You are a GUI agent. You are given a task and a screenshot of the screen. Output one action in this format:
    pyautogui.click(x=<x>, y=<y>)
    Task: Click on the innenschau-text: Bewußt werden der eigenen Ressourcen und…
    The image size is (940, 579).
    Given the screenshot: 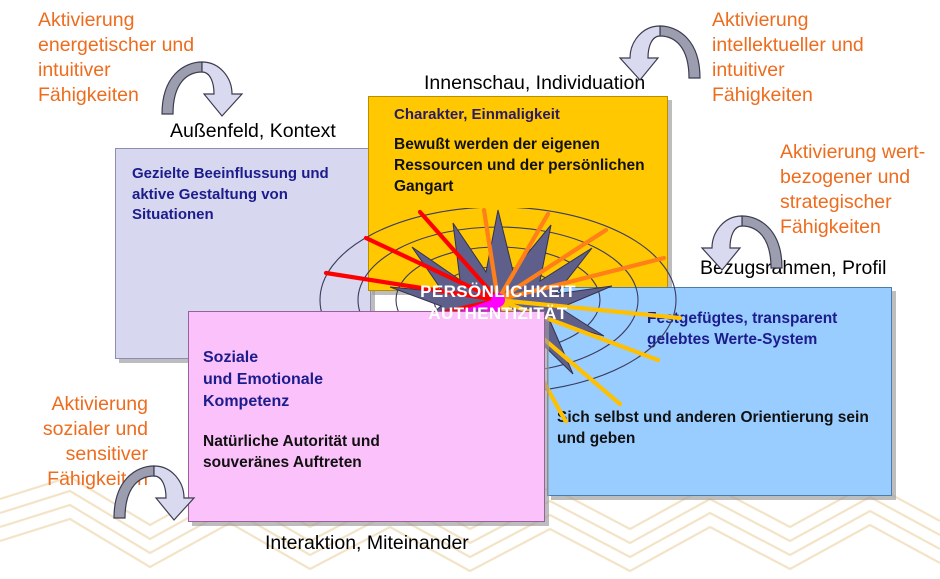 What is the action you would take?
    pyautogui.click(x=519, y=165)
    